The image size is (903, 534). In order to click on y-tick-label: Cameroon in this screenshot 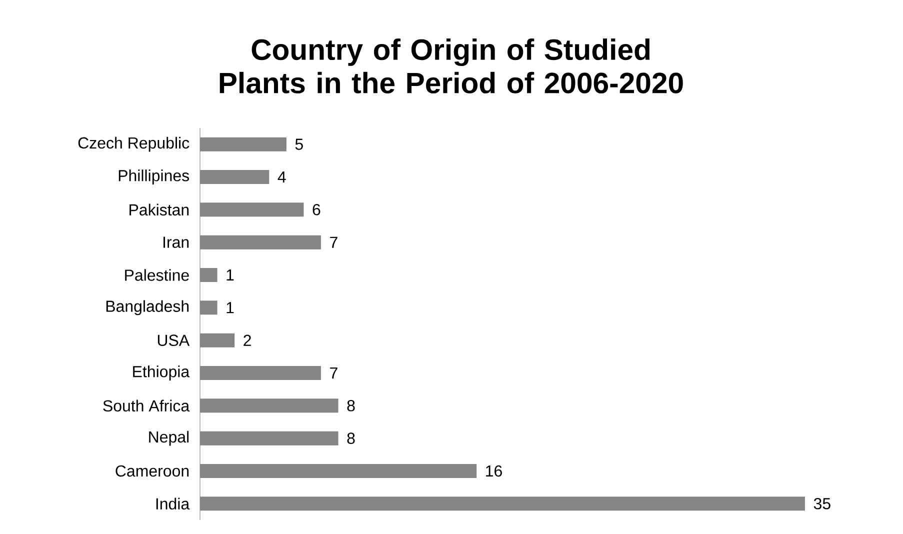, I will do `click(152, 471)`.